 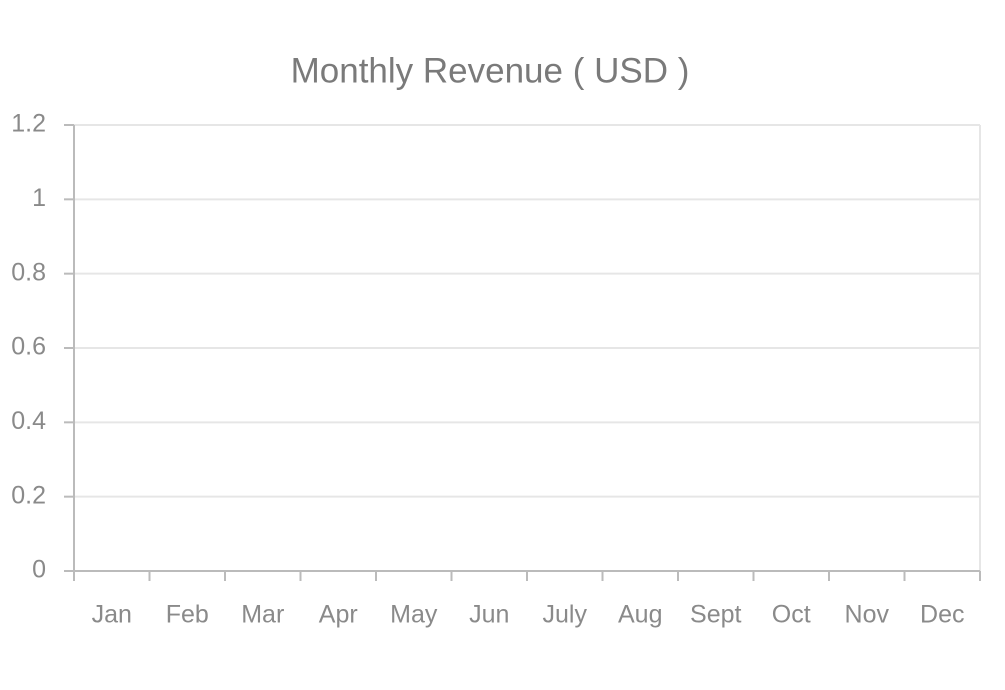 What do you see at coordinates (28, 347) in the screenshot?
I see `y-tick-label: 0.6` at bounding box center [28, 347].